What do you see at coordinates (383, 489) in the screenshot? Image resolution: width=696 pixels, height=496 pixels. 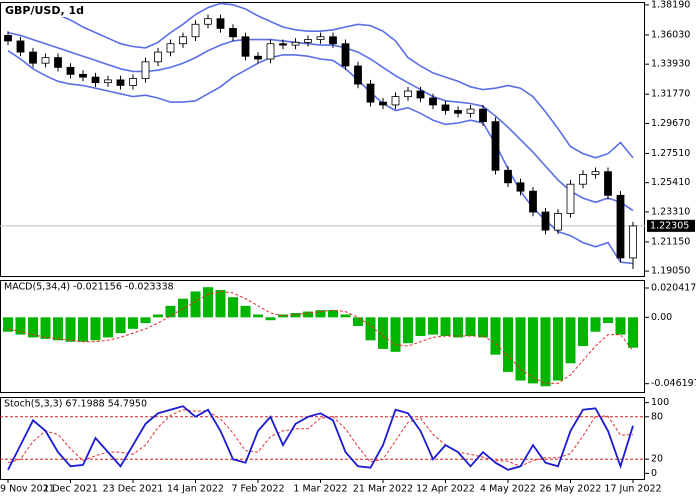 I see `x-tick-label: 21 Mar 2022` at bounding box center [383, 489].